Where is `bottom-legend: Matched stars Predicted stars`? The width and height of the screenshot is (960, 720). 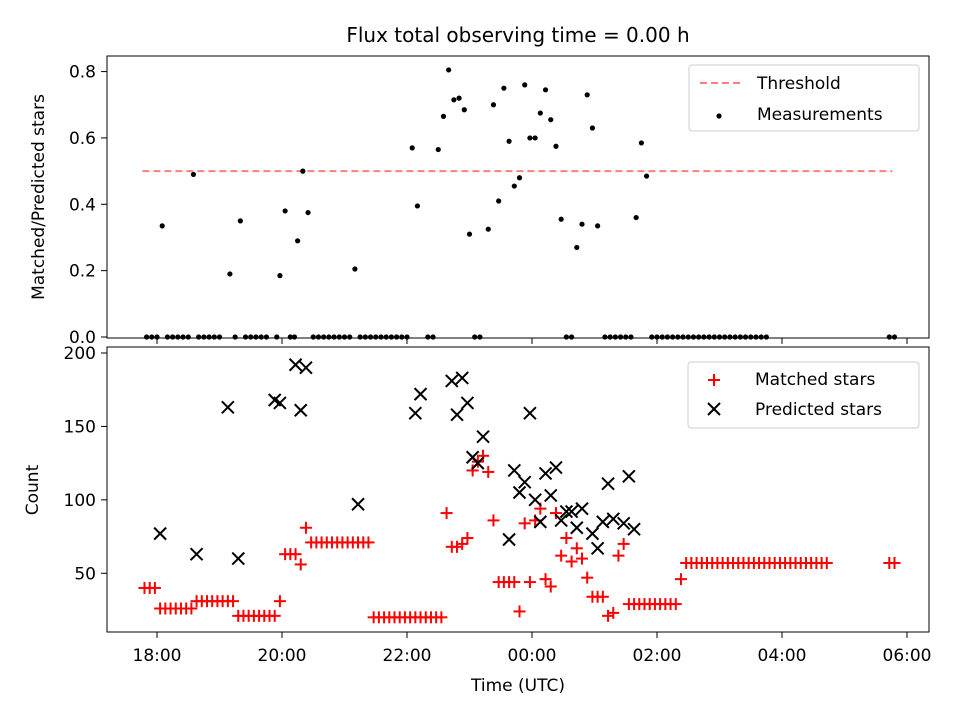 bottom-legend: Matched stars Predicted stars is located at coordinates (803, 395).